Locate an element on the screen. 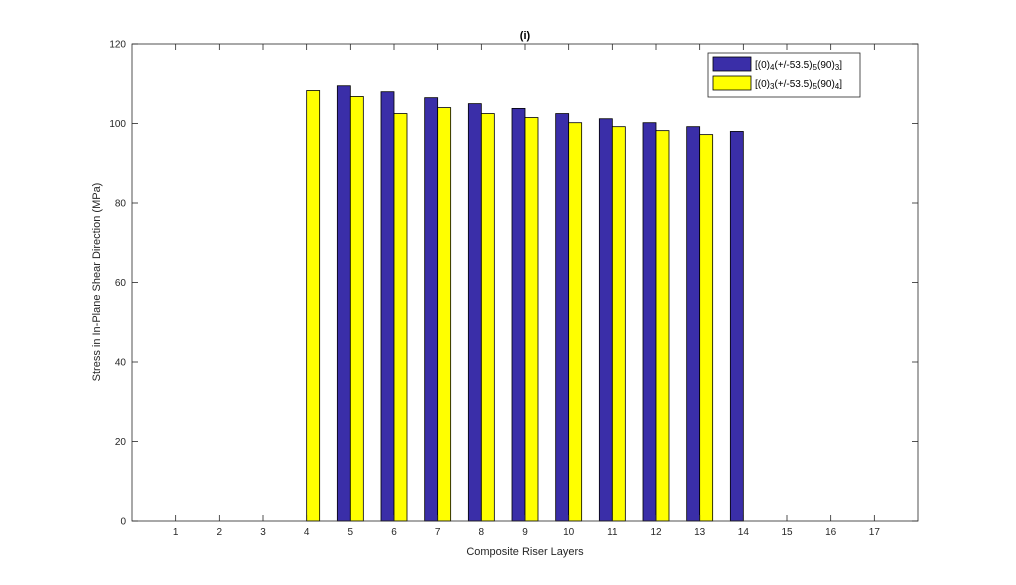 Image resolution: width=1016 pixels, height=585 pixels. y-tick-label: 120 is located at coordinates (117, 45).